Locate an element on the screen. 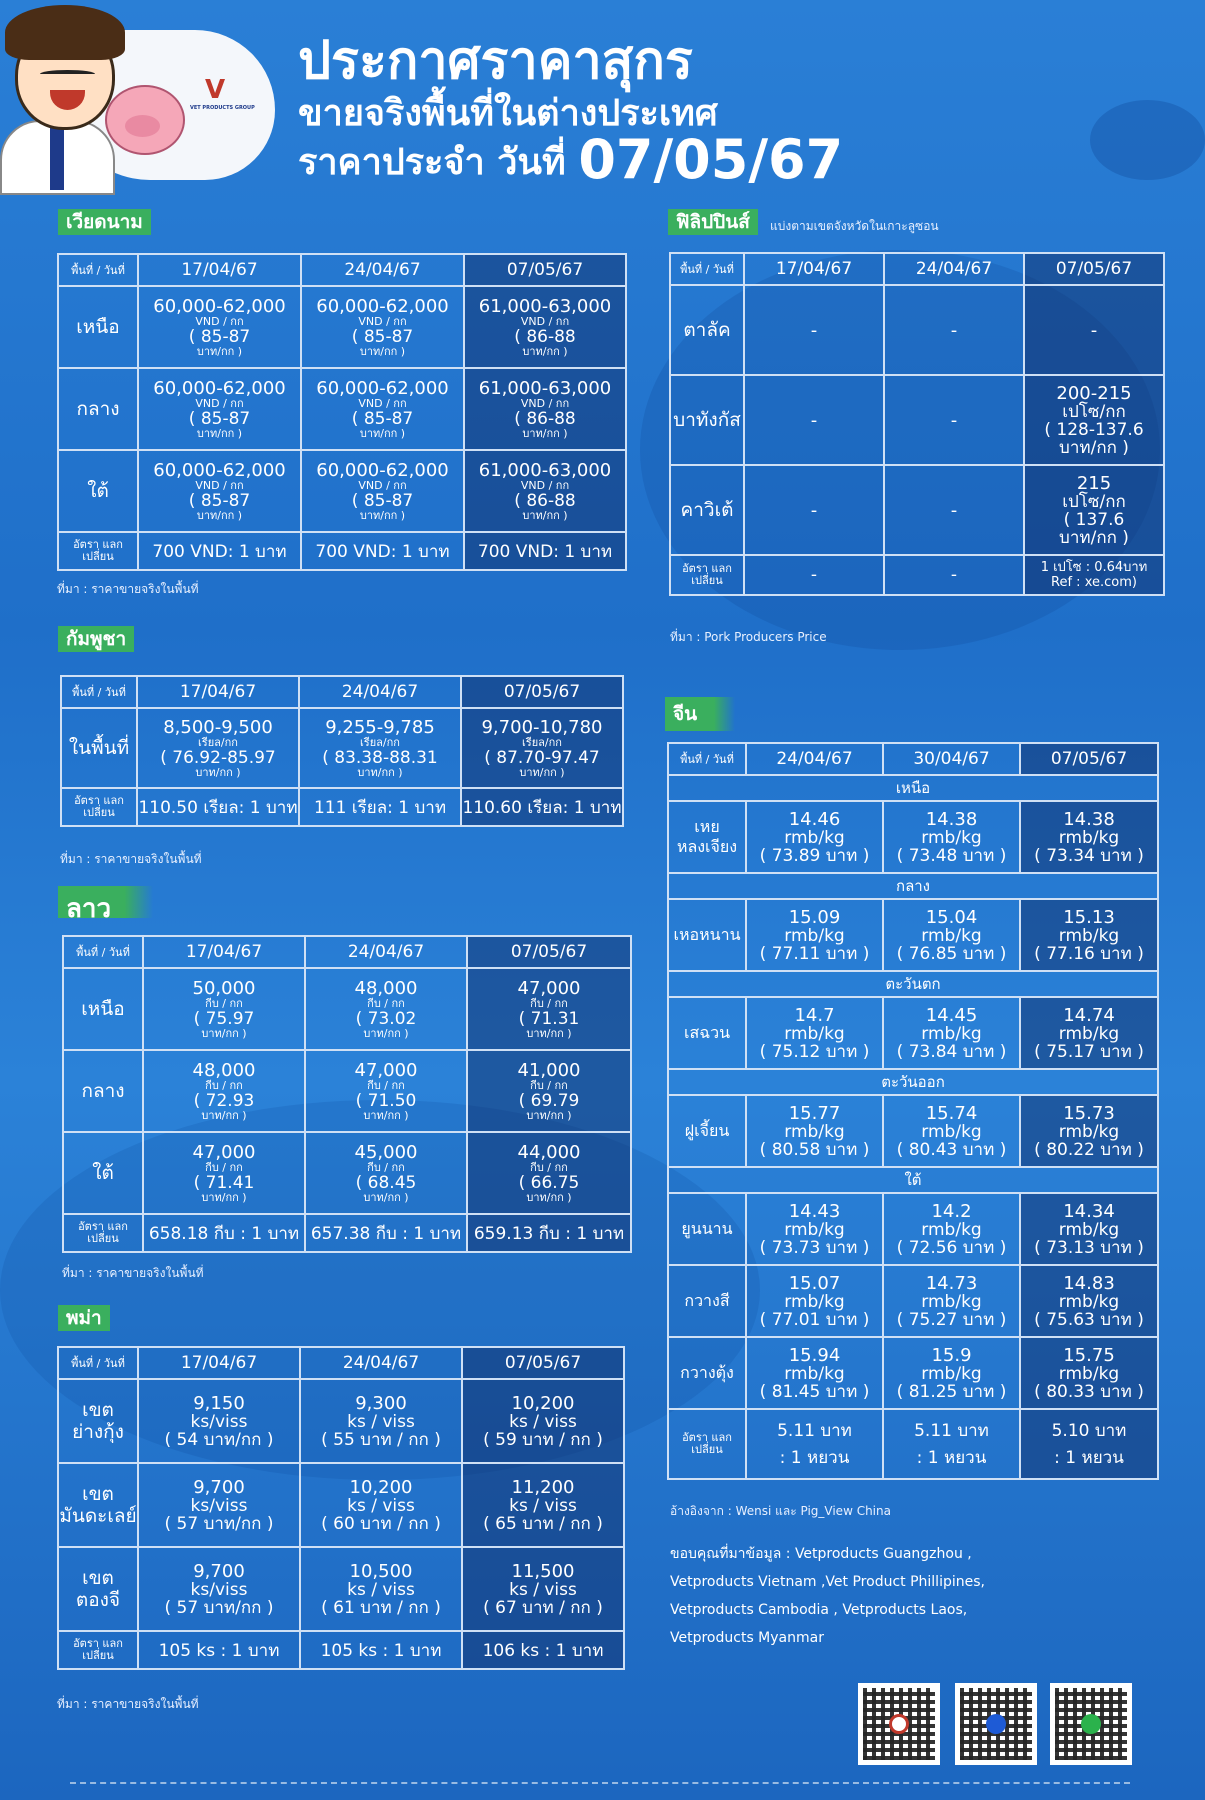  price-text: 9,150 is located at coordinates (219, 1403).